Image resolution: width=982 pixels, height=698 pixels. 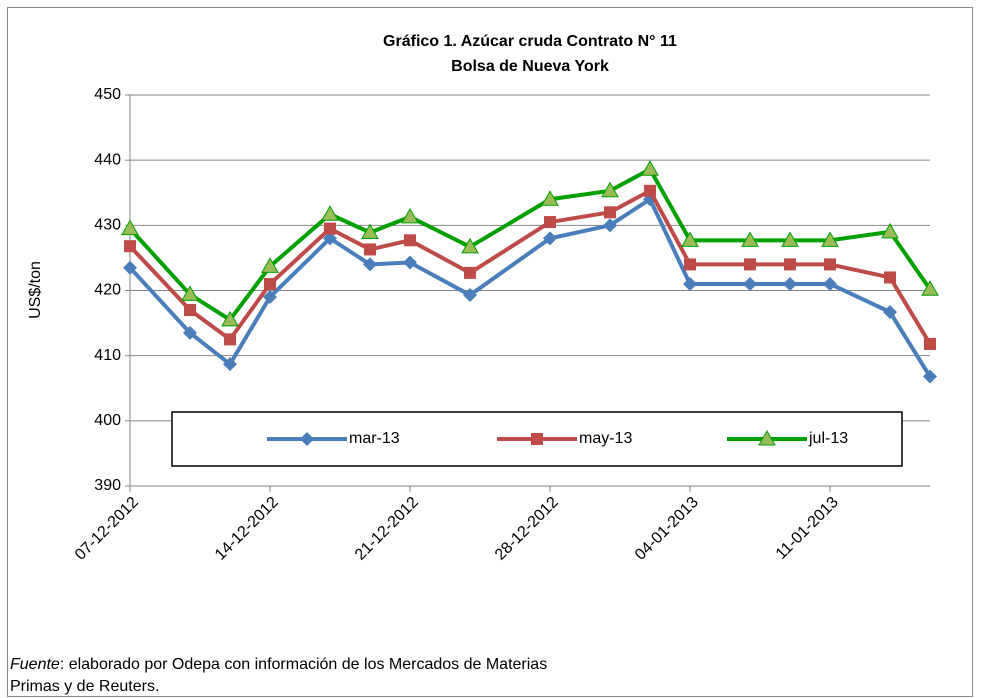 What do you see at coordinates (807, 528) in the screenshot?
I see `x-tick-label: 11-01-2013` at bounding box center [807, 528].